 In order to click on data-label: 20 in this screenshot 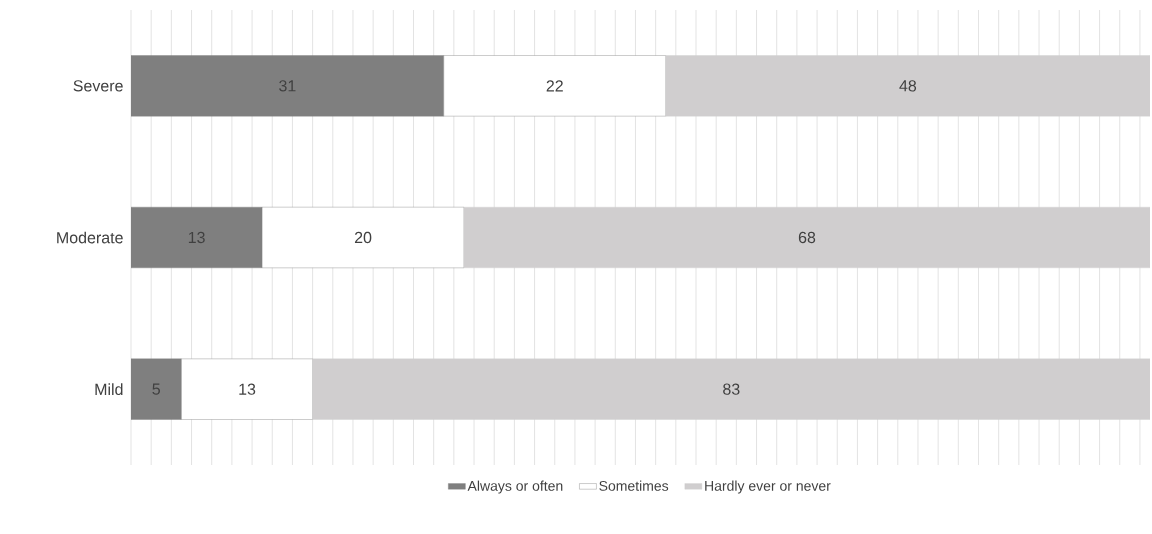, I will do `click(363, 237)`.